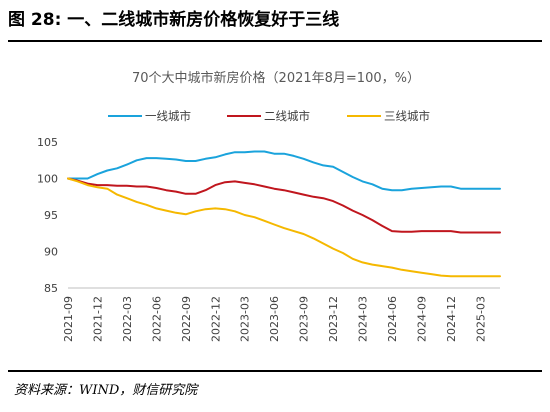 Image resolution: width=550 pixels, height=412 pixels. Describe the element at coordinates (156, 319) in the screenshot. I see `x-tick-label: 2022-06` at that location.